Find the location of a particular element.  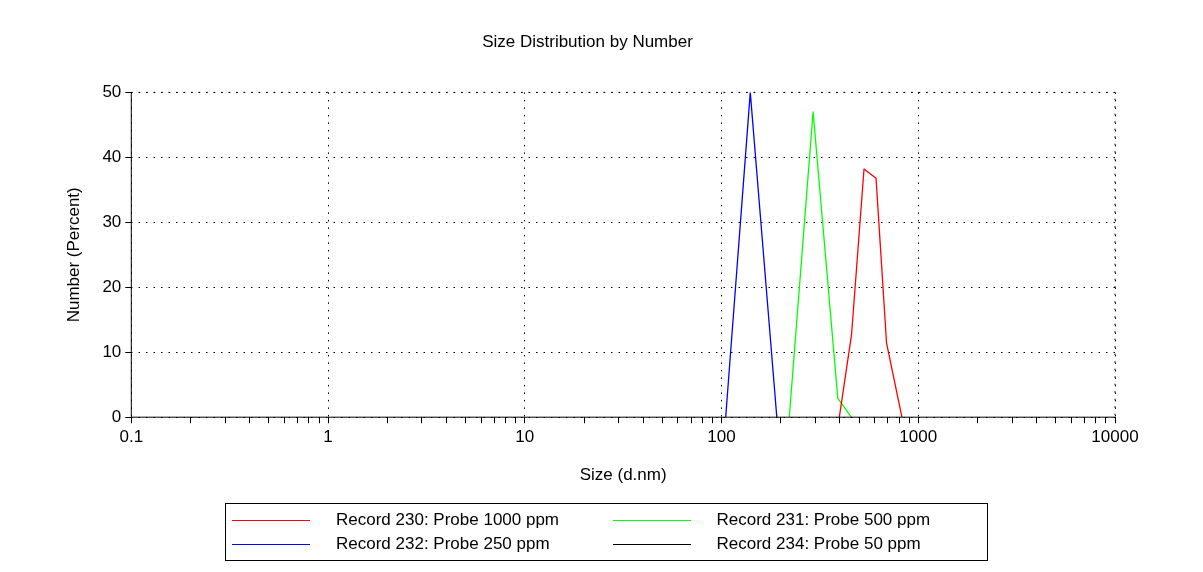

x-axis-title: Size (d.nm) is located at coordinates (623, 475).